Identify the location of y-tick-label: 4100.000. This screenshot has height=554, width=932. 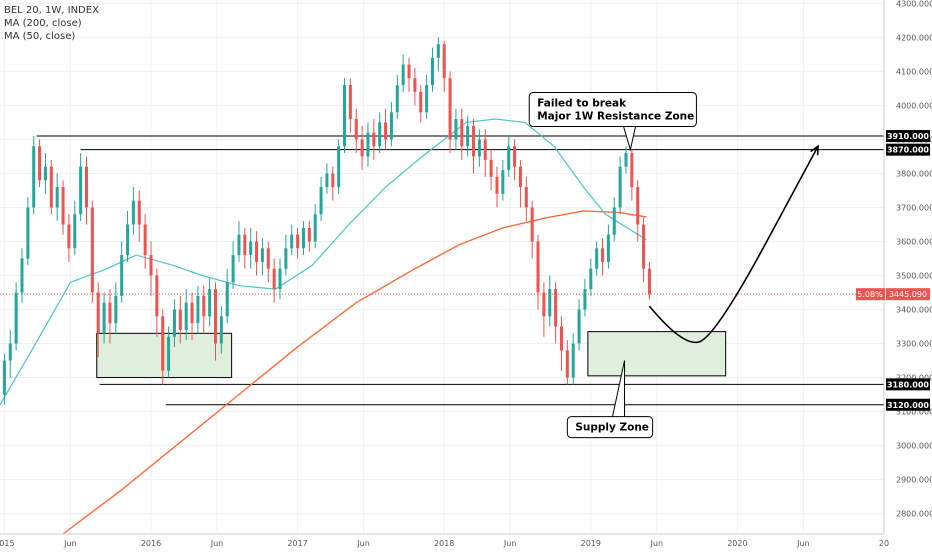
(914, 71).